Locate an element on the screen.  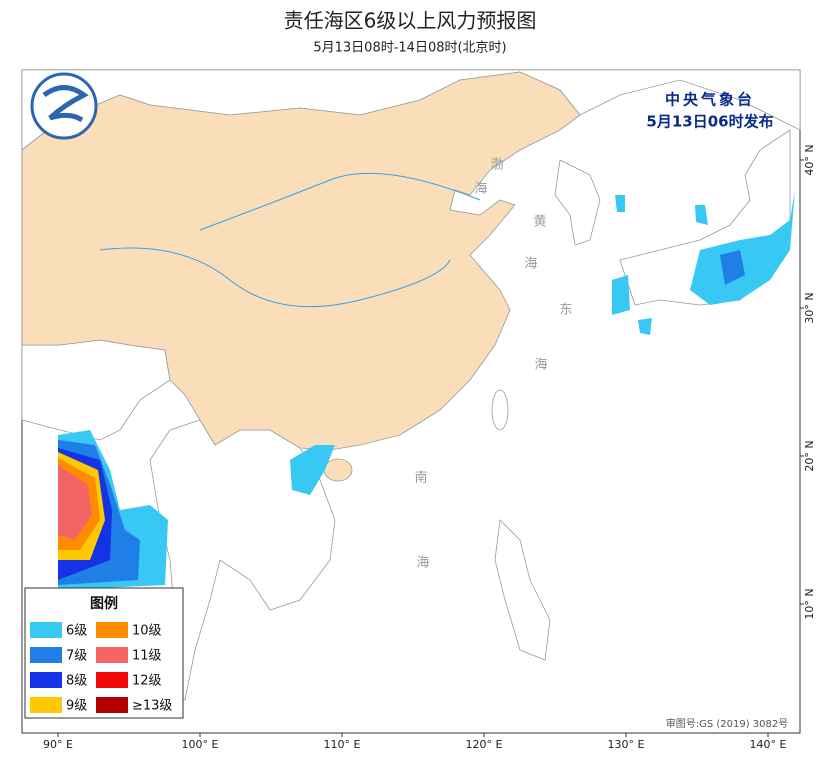
lon-label: 100° E is located at coordinates (200, 744).